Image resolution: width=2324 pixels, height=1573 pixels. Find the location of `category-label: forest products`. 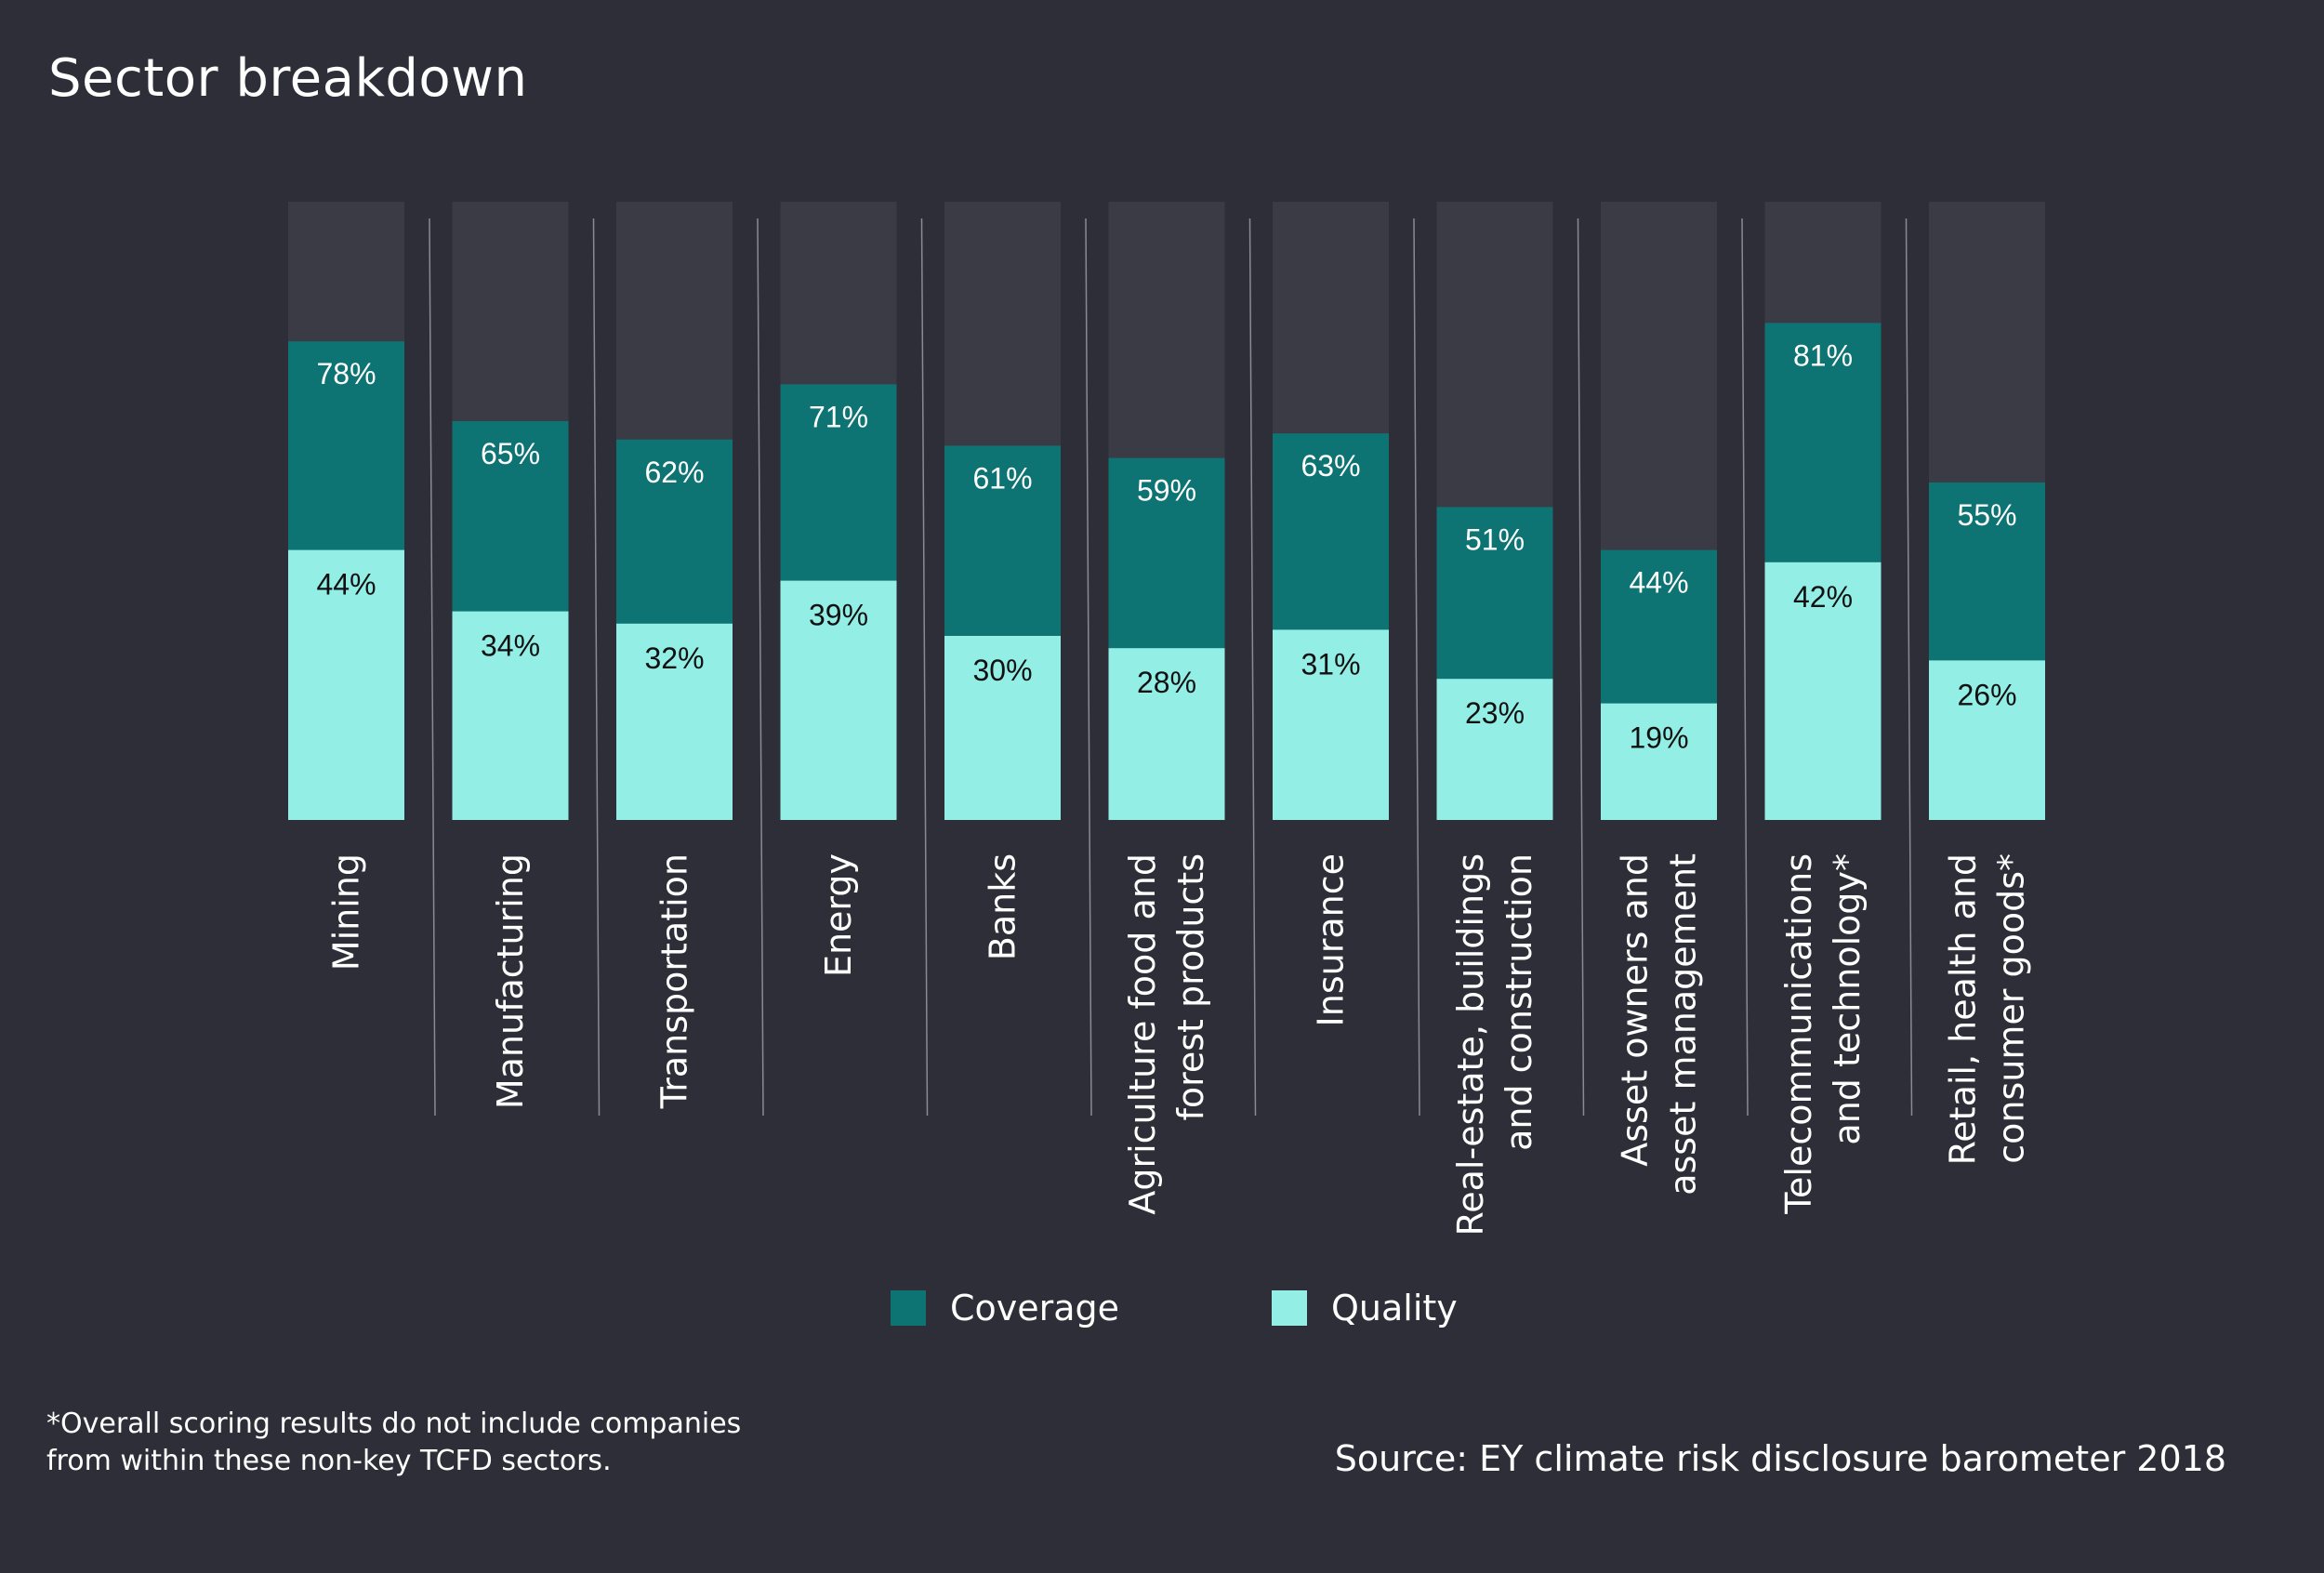

category-label: forest products is located at coordinates (1190, 987).